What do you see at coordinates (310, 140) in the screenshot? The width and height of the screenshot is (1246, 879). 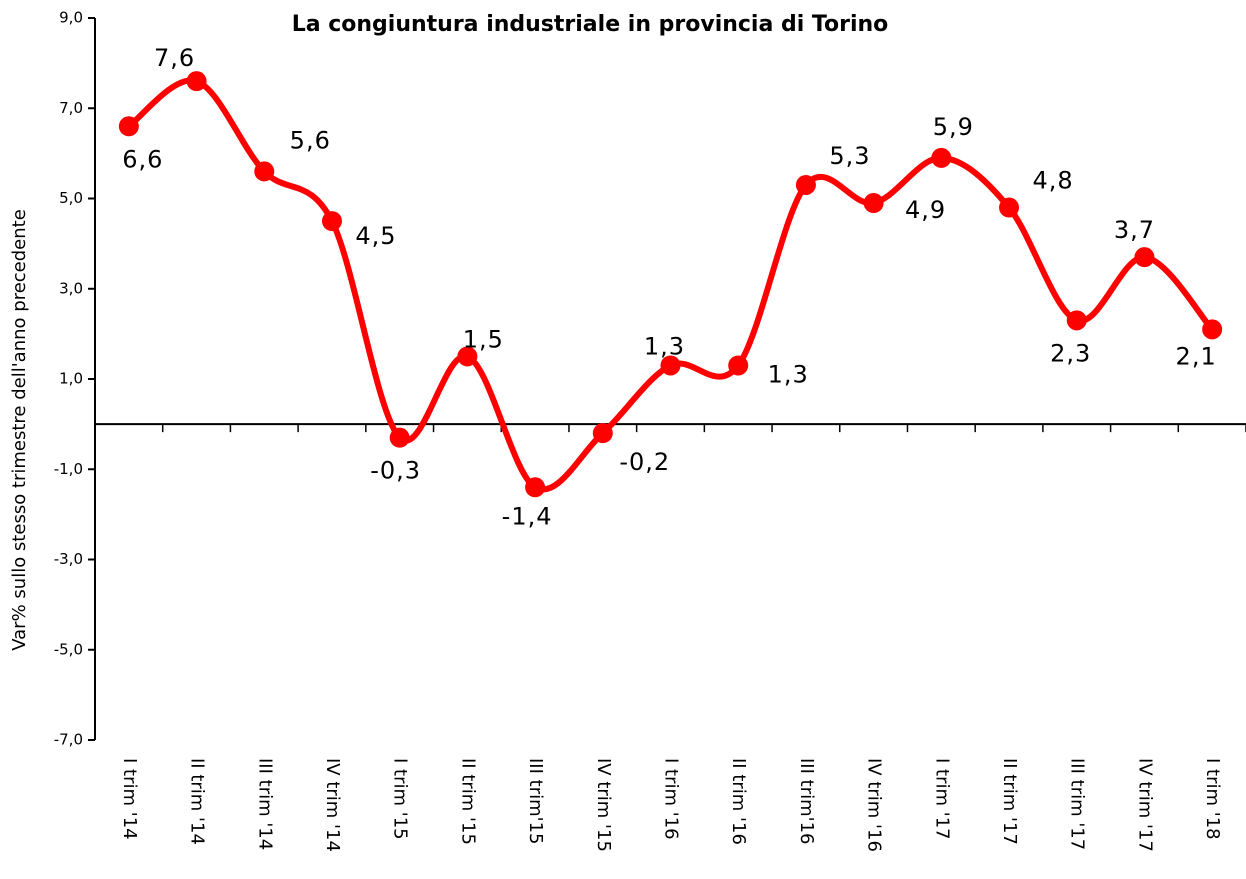 I see `value-label: 5,6` at bounding box center [310, 140].